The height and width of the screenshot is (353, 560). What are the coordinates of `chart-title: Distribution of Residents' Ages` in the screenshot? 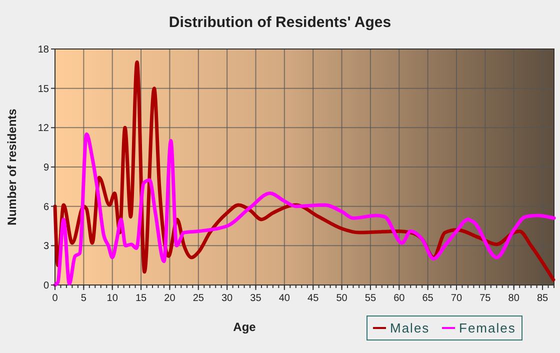 It's located at (280, 22).